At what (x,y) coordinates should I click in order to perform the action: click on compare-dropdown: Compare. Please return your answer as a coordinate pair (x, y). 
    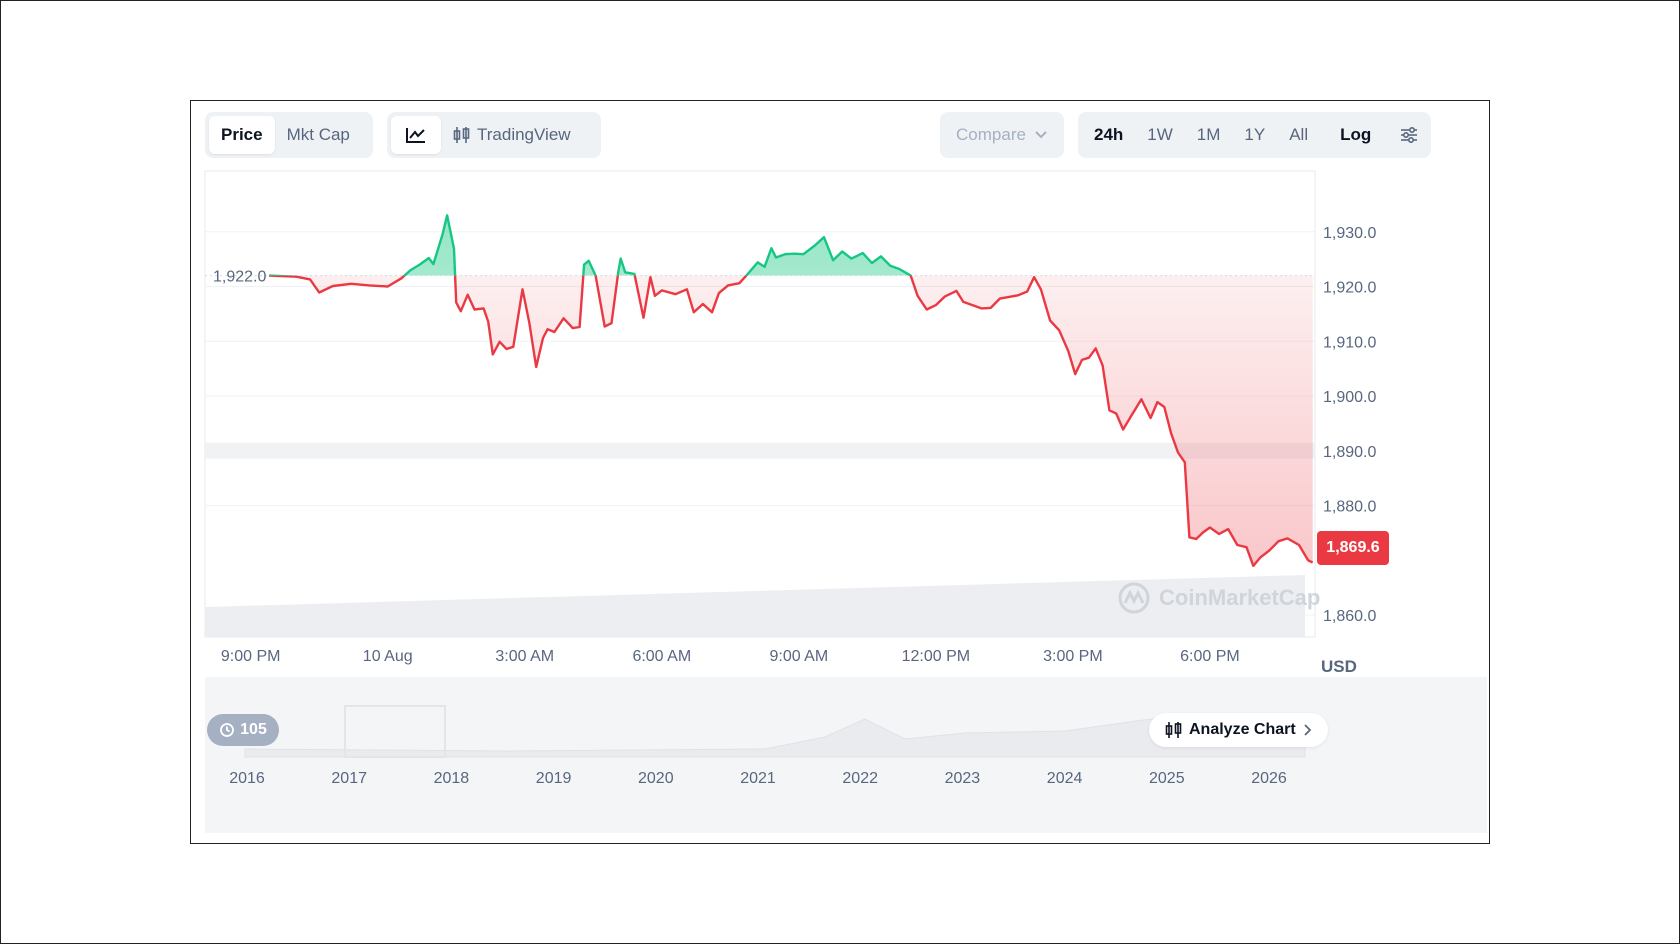
    Looking at the image, I should click on (1002, 135).